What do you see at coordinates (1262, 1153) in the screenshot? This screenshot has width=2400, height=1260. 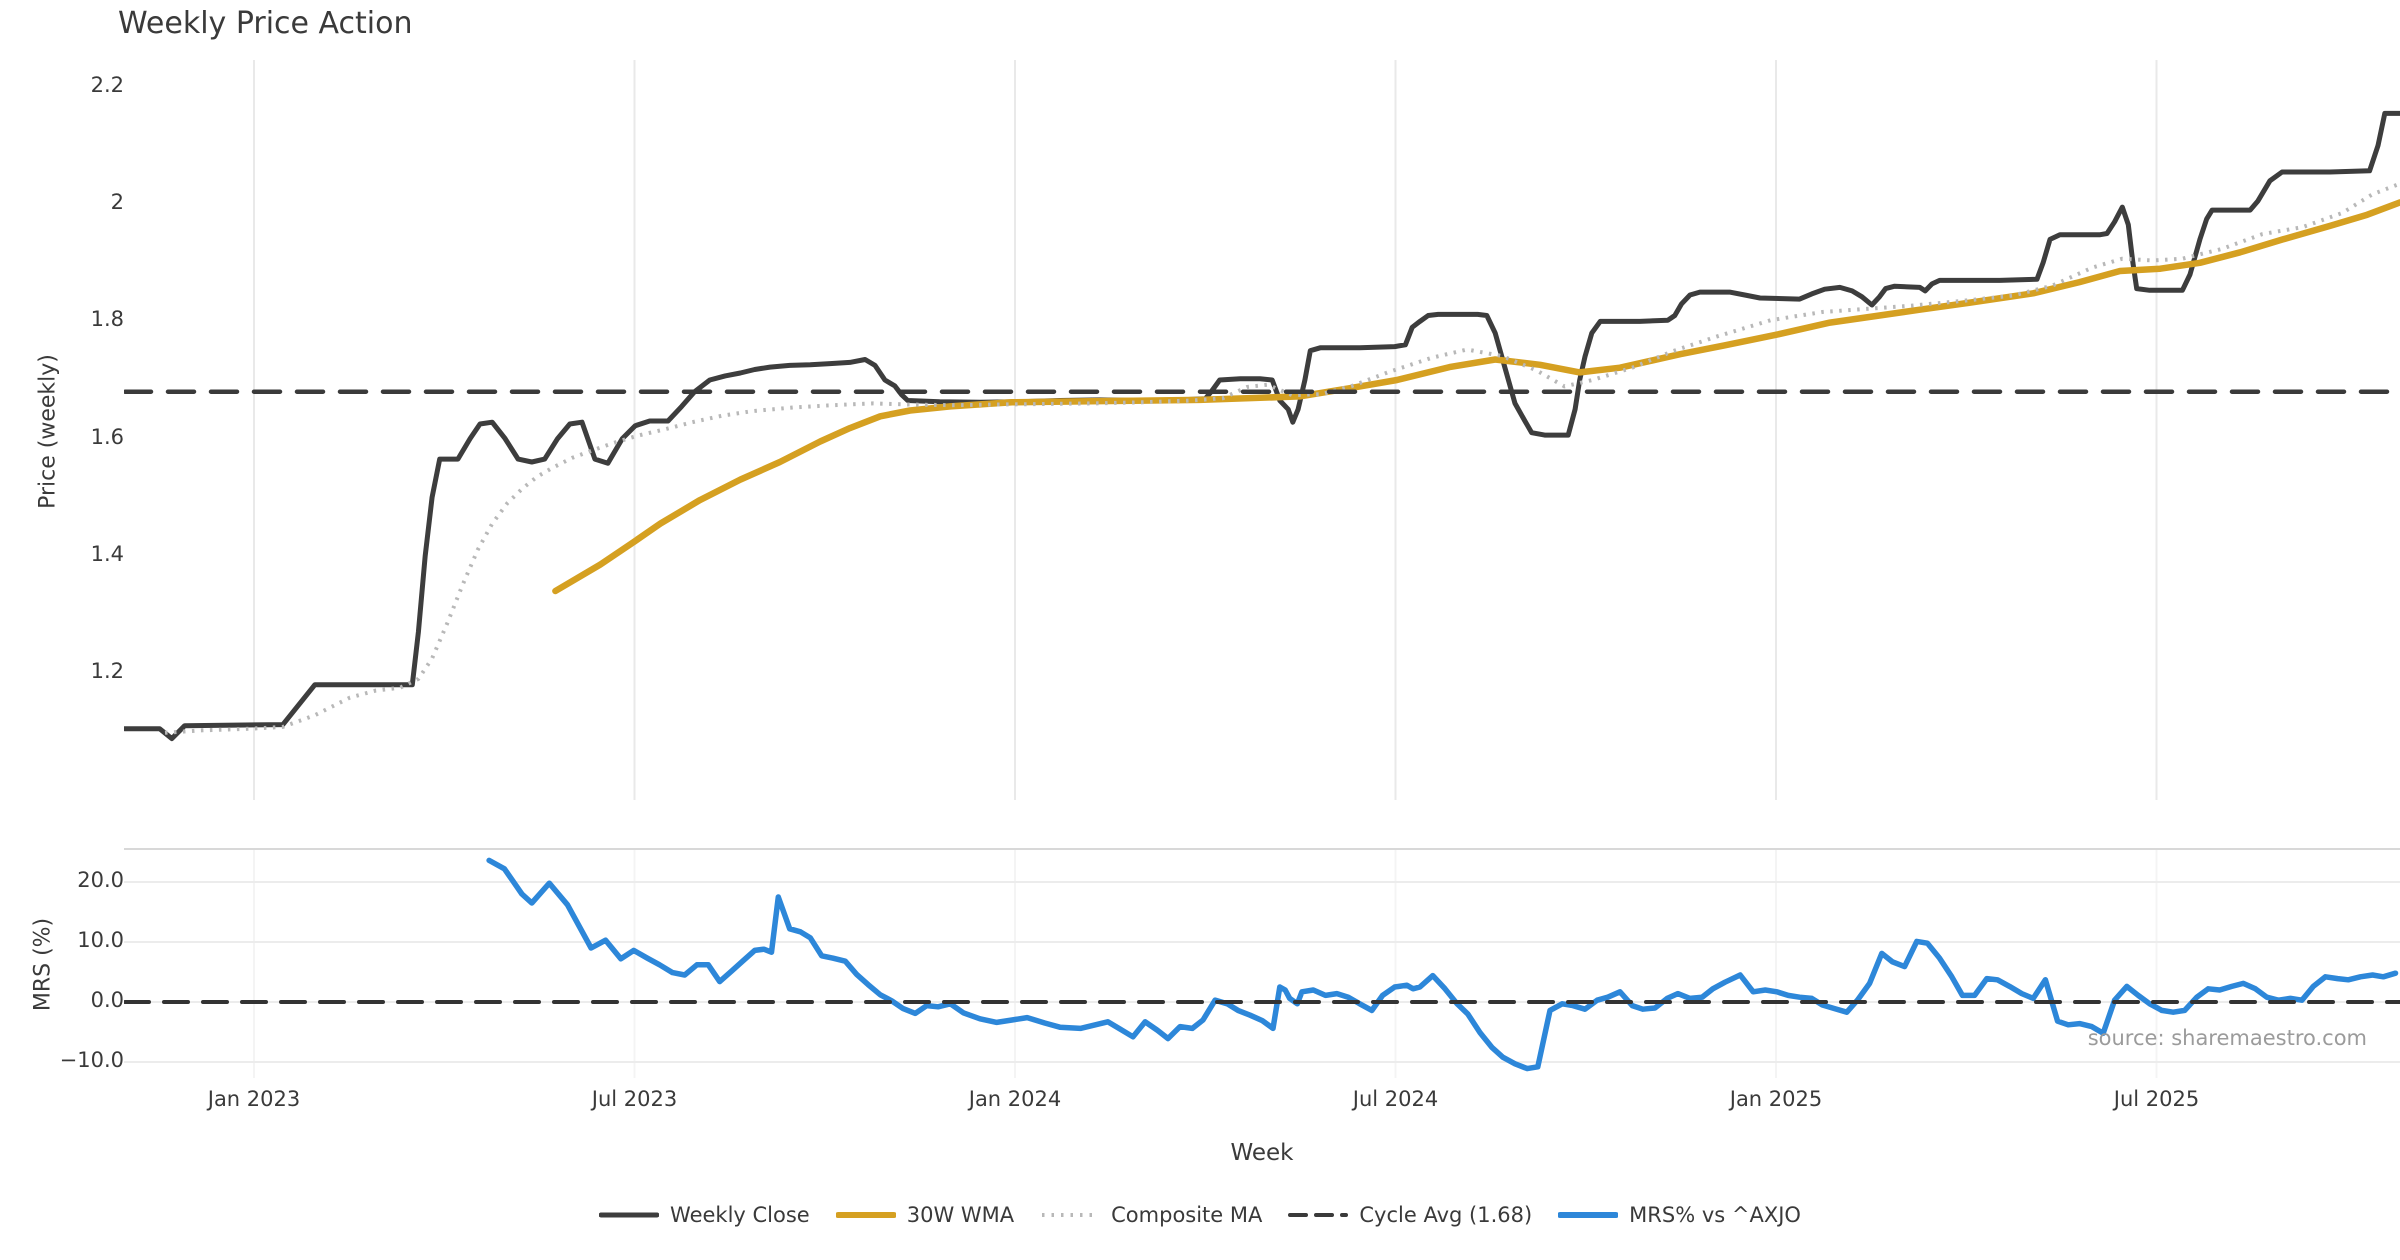 I see `x-axis-label: Week` at bounding box center [1262, 1153].